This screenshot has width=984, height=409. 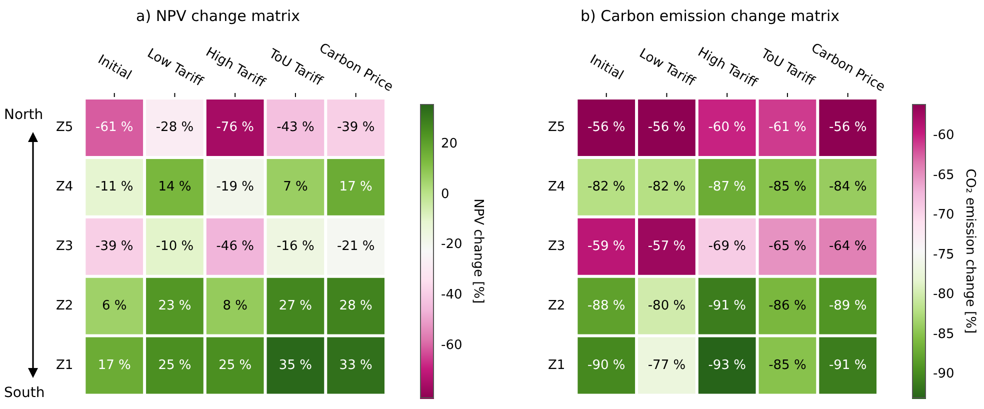 What do you see at coordinates (449, 144) in the screenshot?
I see `color-bar-label: 20` at bounding box center [449, 144].